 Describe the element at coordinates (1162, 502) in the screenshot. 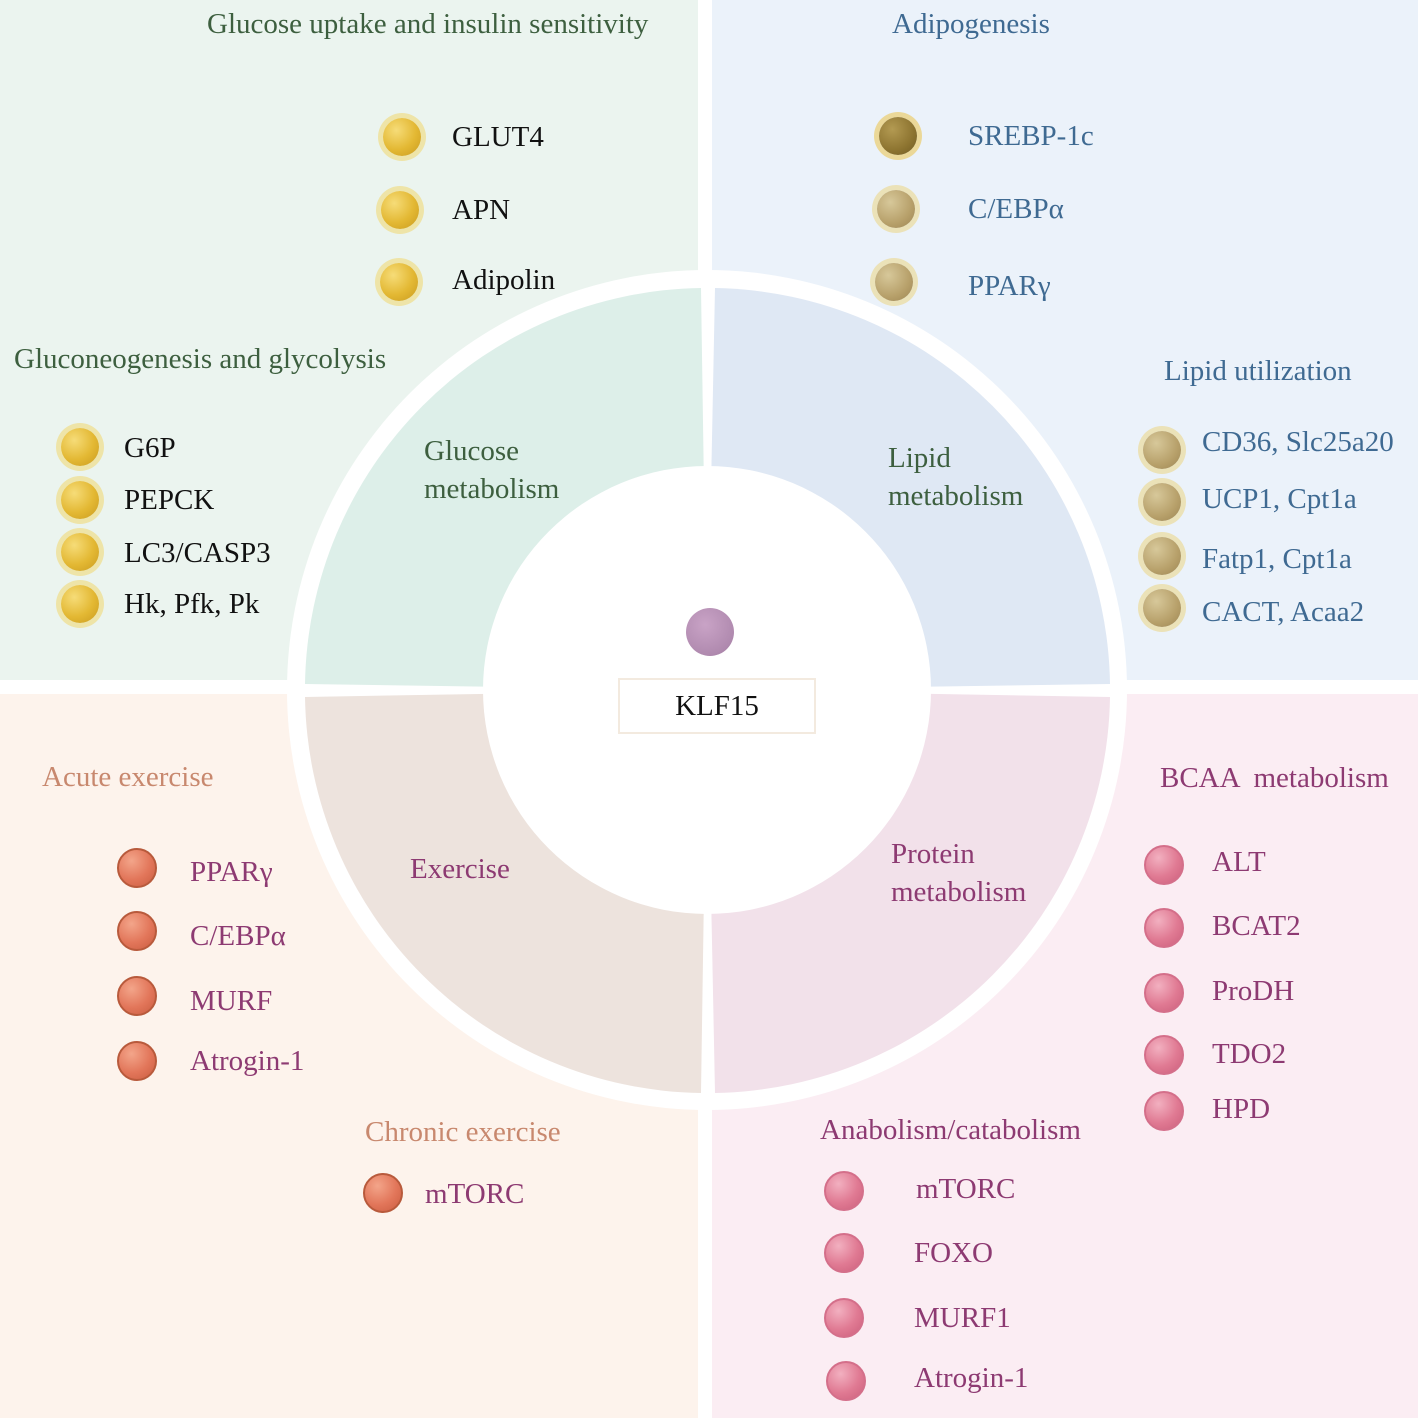

I see `ucp1-icon` at that location.